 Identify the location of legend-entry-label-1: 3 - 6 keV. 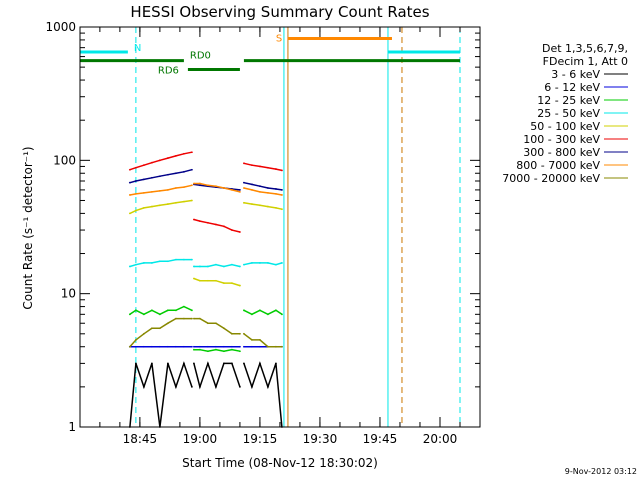
(575, 74).